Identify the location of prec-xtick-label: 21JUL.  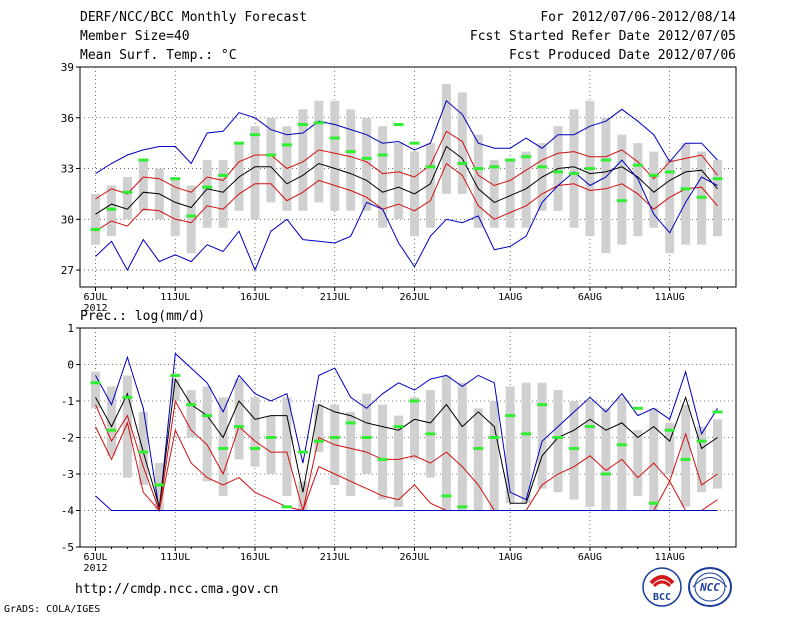
(335, 557).